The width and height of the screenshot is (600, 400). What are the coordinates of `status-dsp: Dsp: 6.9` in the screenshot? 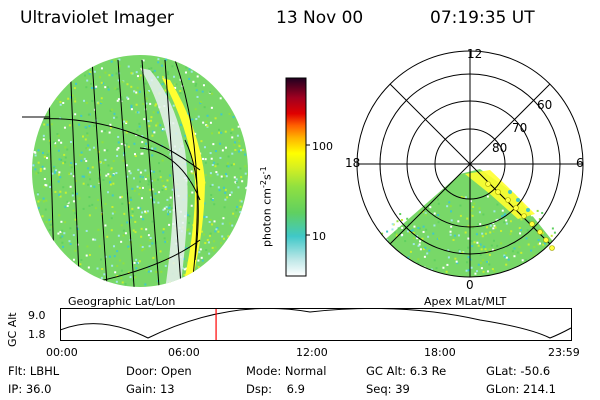 It's located at (275, 389).